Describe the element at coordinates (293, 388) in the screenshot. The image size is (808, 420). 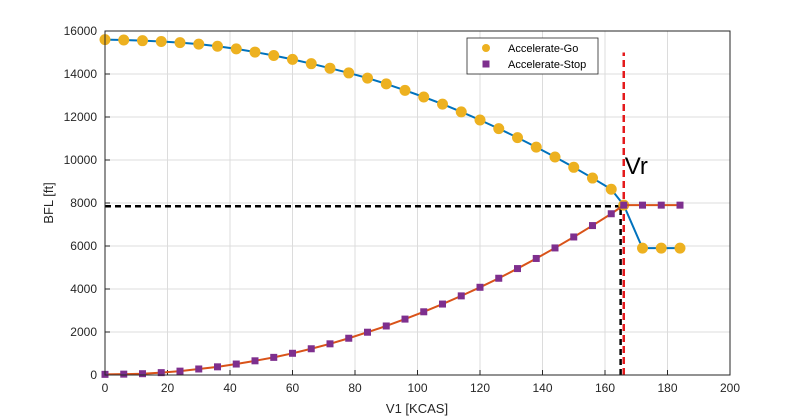
I see `x-tick-label: 60` at that location.